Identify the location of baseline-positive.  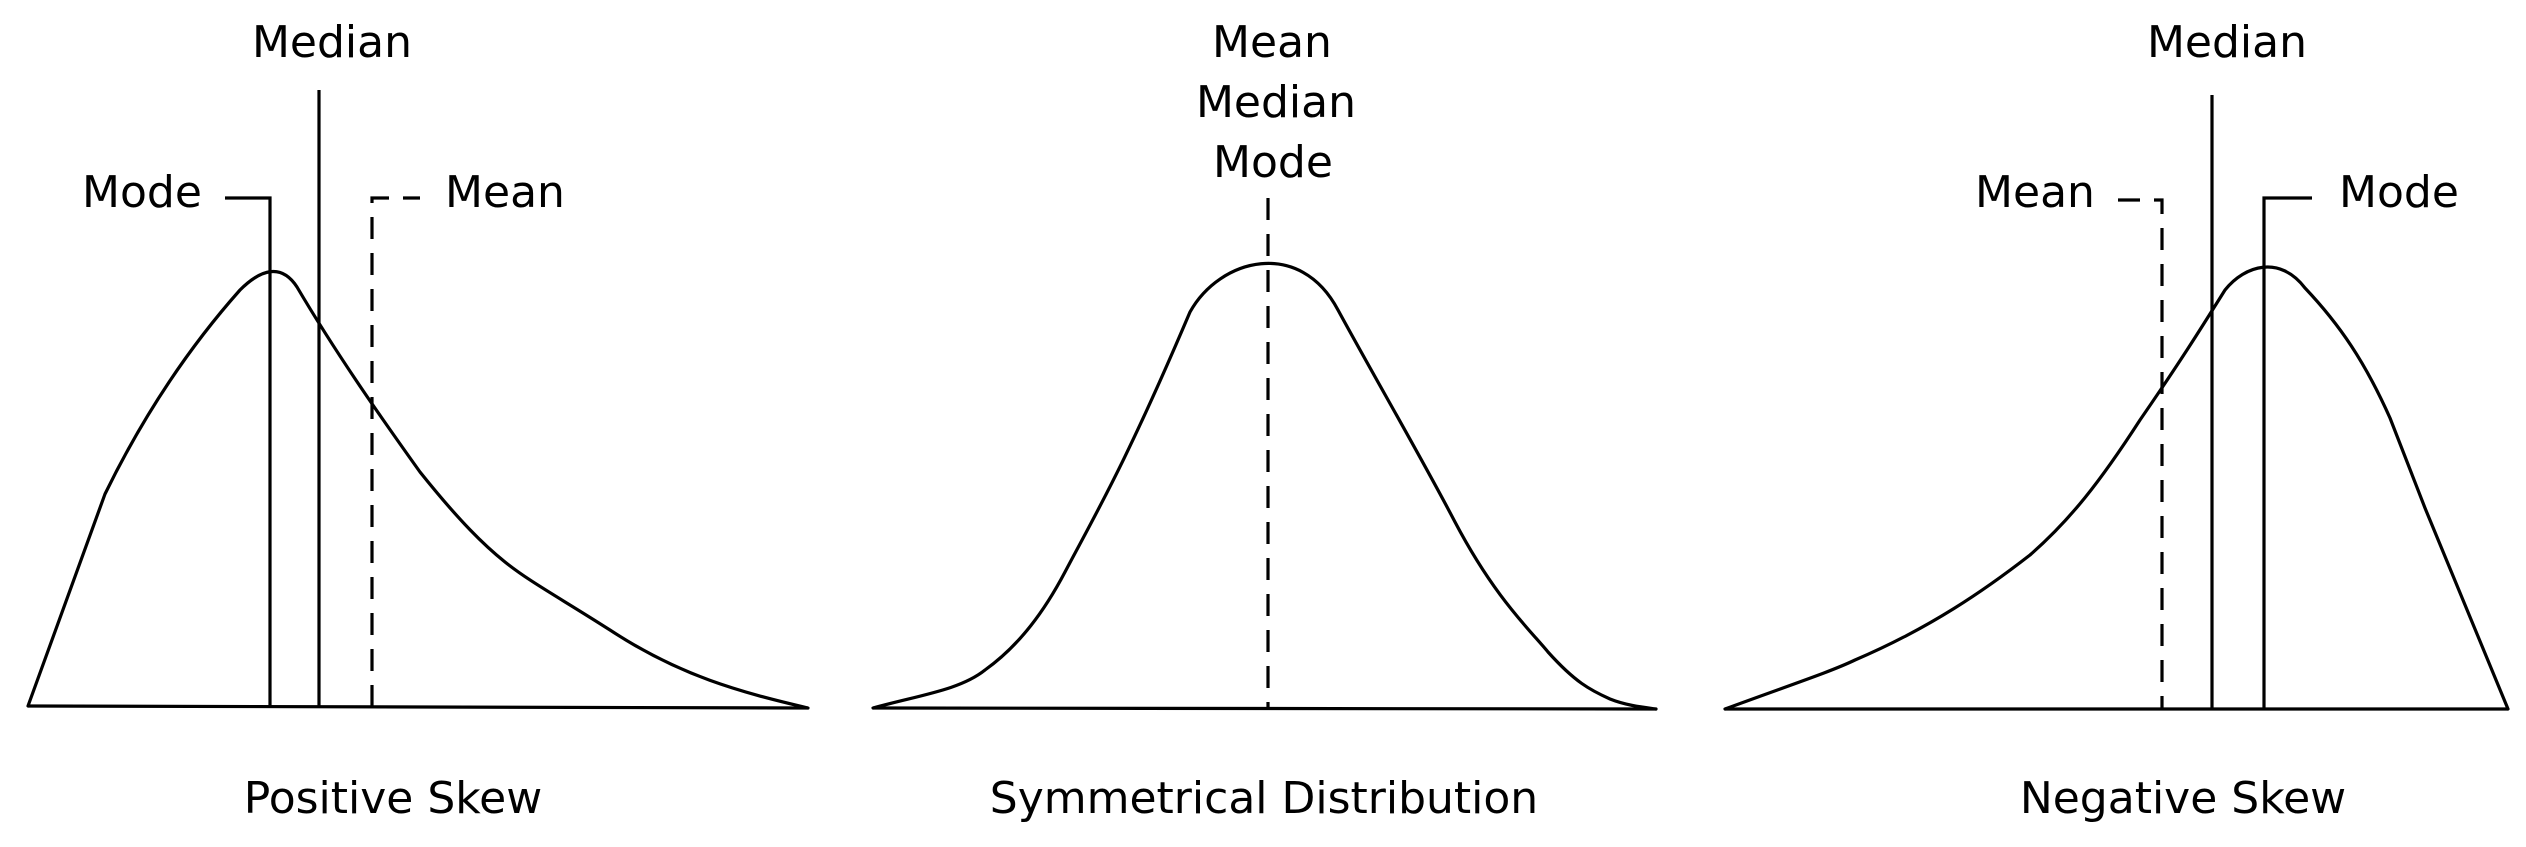
(418, 707).